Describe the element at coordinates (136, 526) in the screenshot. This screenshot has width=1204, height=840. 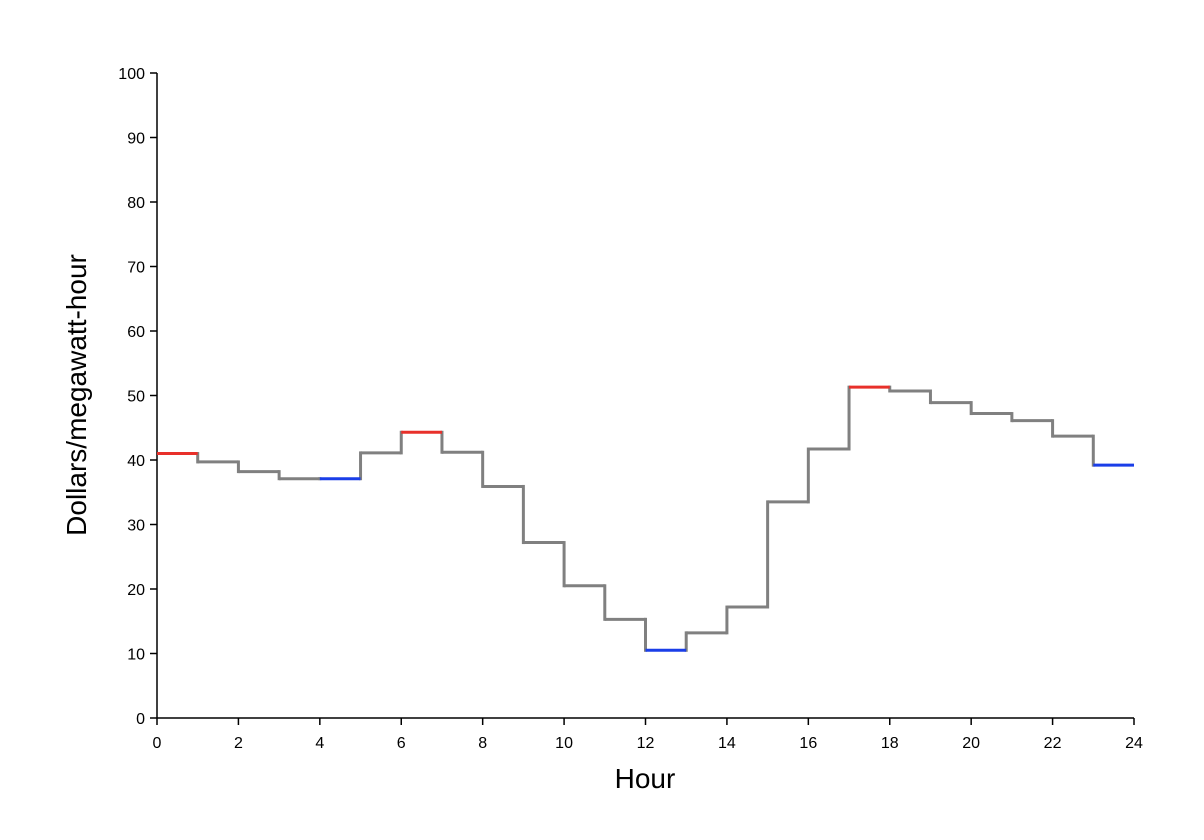
I see `y-tick-label: 30` at that location.